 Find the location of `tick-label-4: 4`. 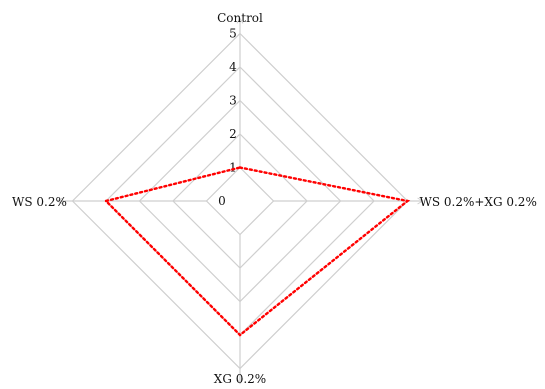

tick-label-4: 4 is located at coordinates (233, 67).